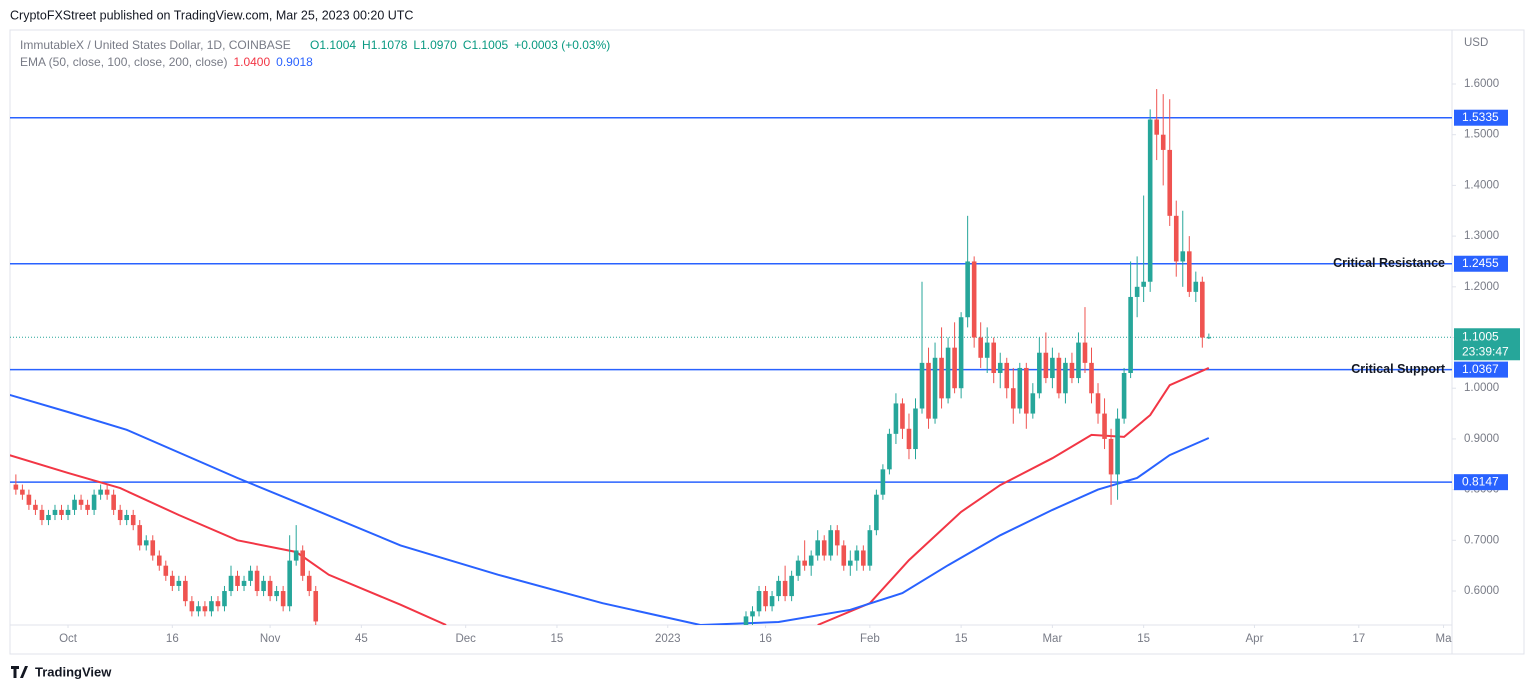 The image size is (1536, 691). I want to click on x-tick-label: 2023, so click(668, 639).